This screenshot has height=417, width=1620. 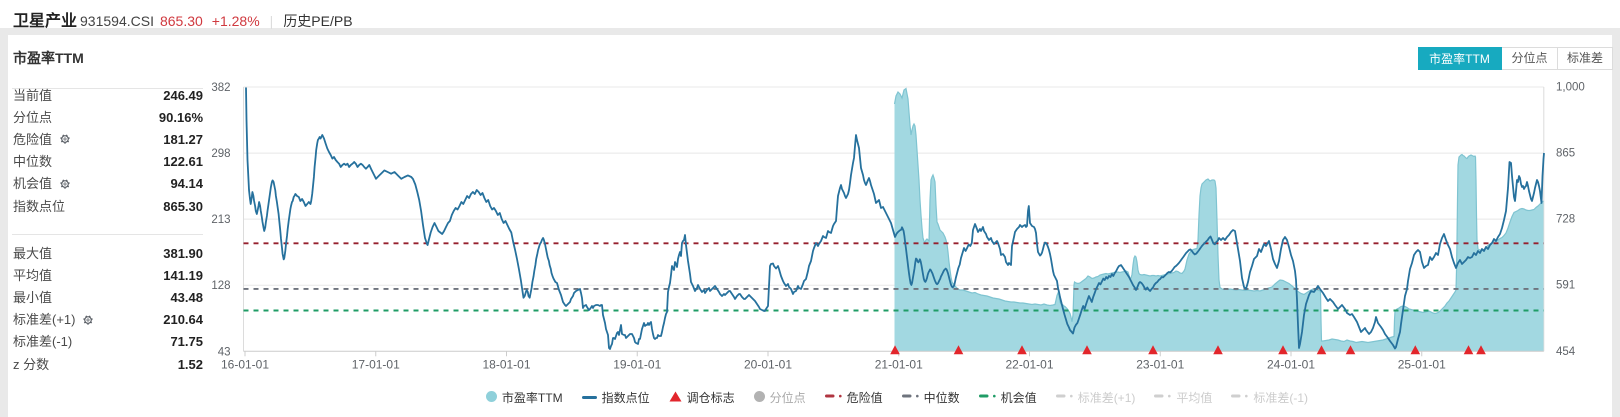 I want to click on svg-text: 213, so click(x=220, y=220).